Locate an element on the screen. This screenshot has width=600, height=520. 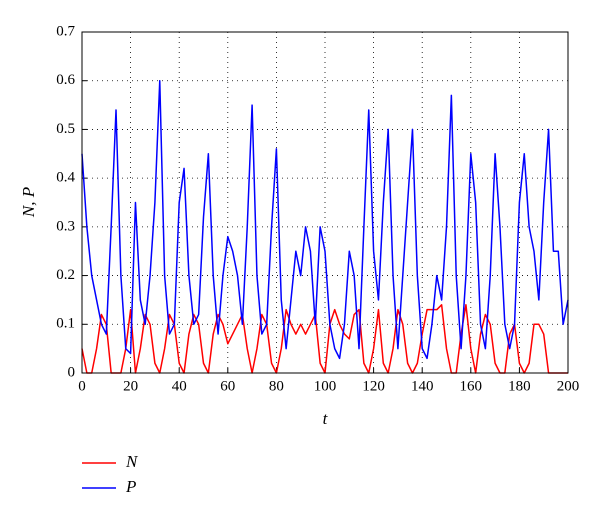
x-tick-label: 180 is located at coordinates (519, 386).